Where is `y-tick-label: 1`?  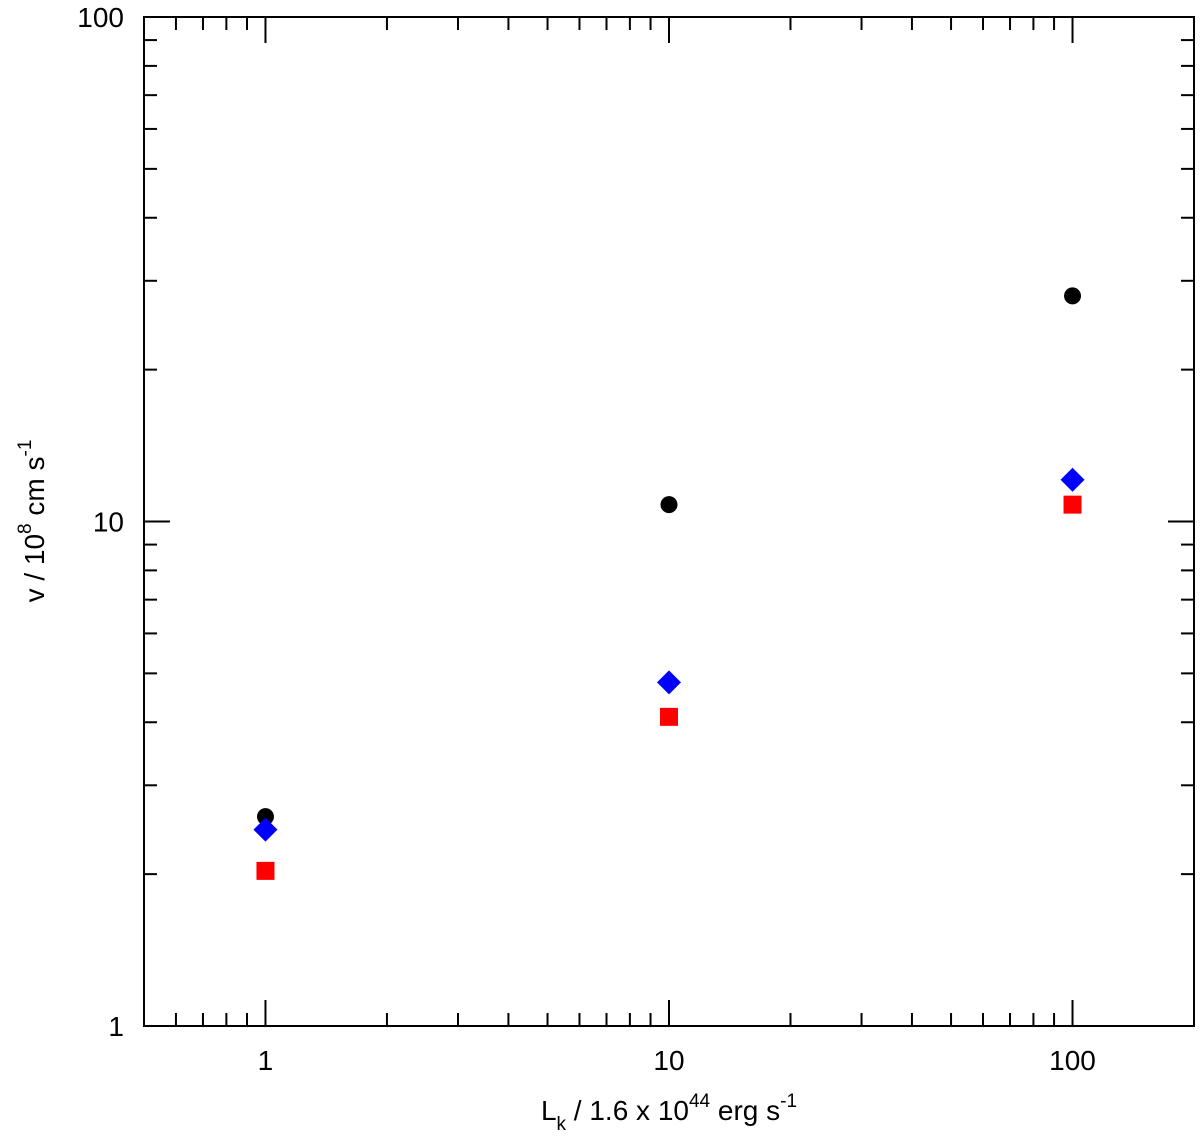 y-tick-label: 1 is located at coordinates (116, 1026).